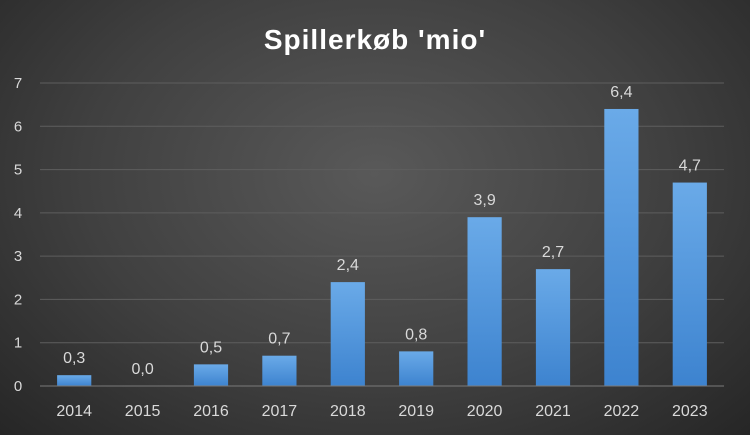 The image size is (750, 435). I want to click on data-label-2017: 0,7, so click(279, 339).